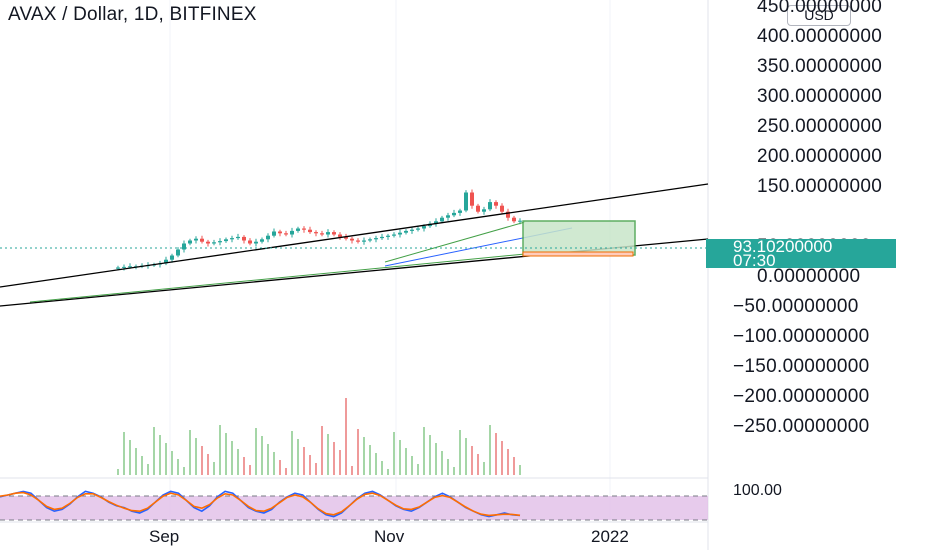 The image size is (932, 555). Describe the element at coordinates (389, 536) in the screenshot. I see `time-label-nov: Nov` at that location.